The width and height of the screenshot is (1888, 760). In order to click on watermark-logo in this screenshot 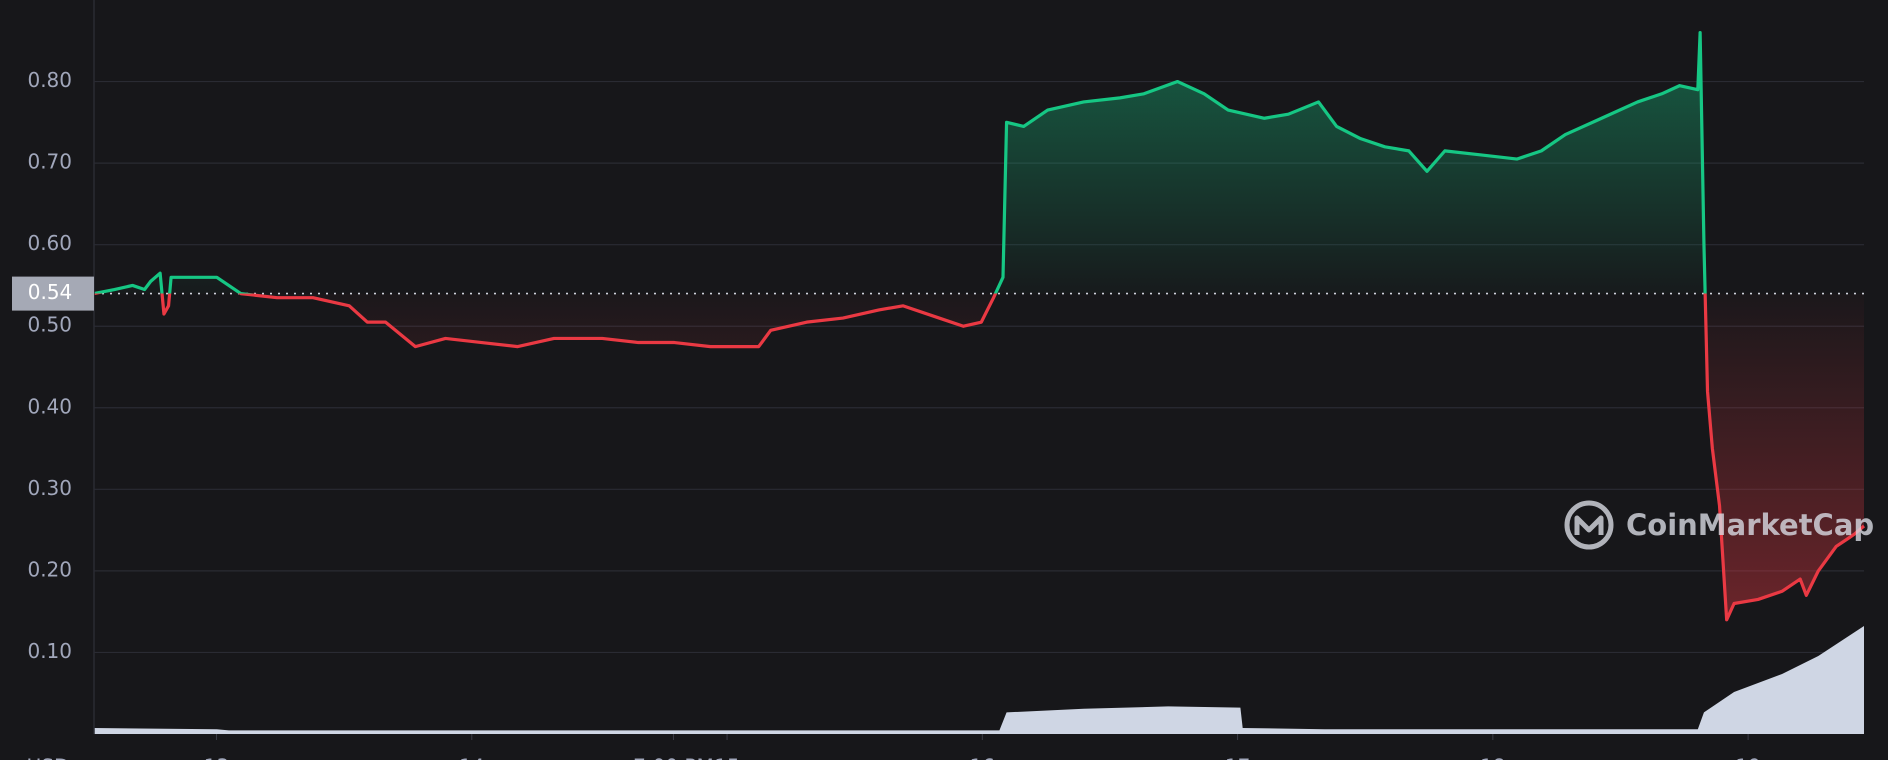, I will do `click(1589, 525)`.